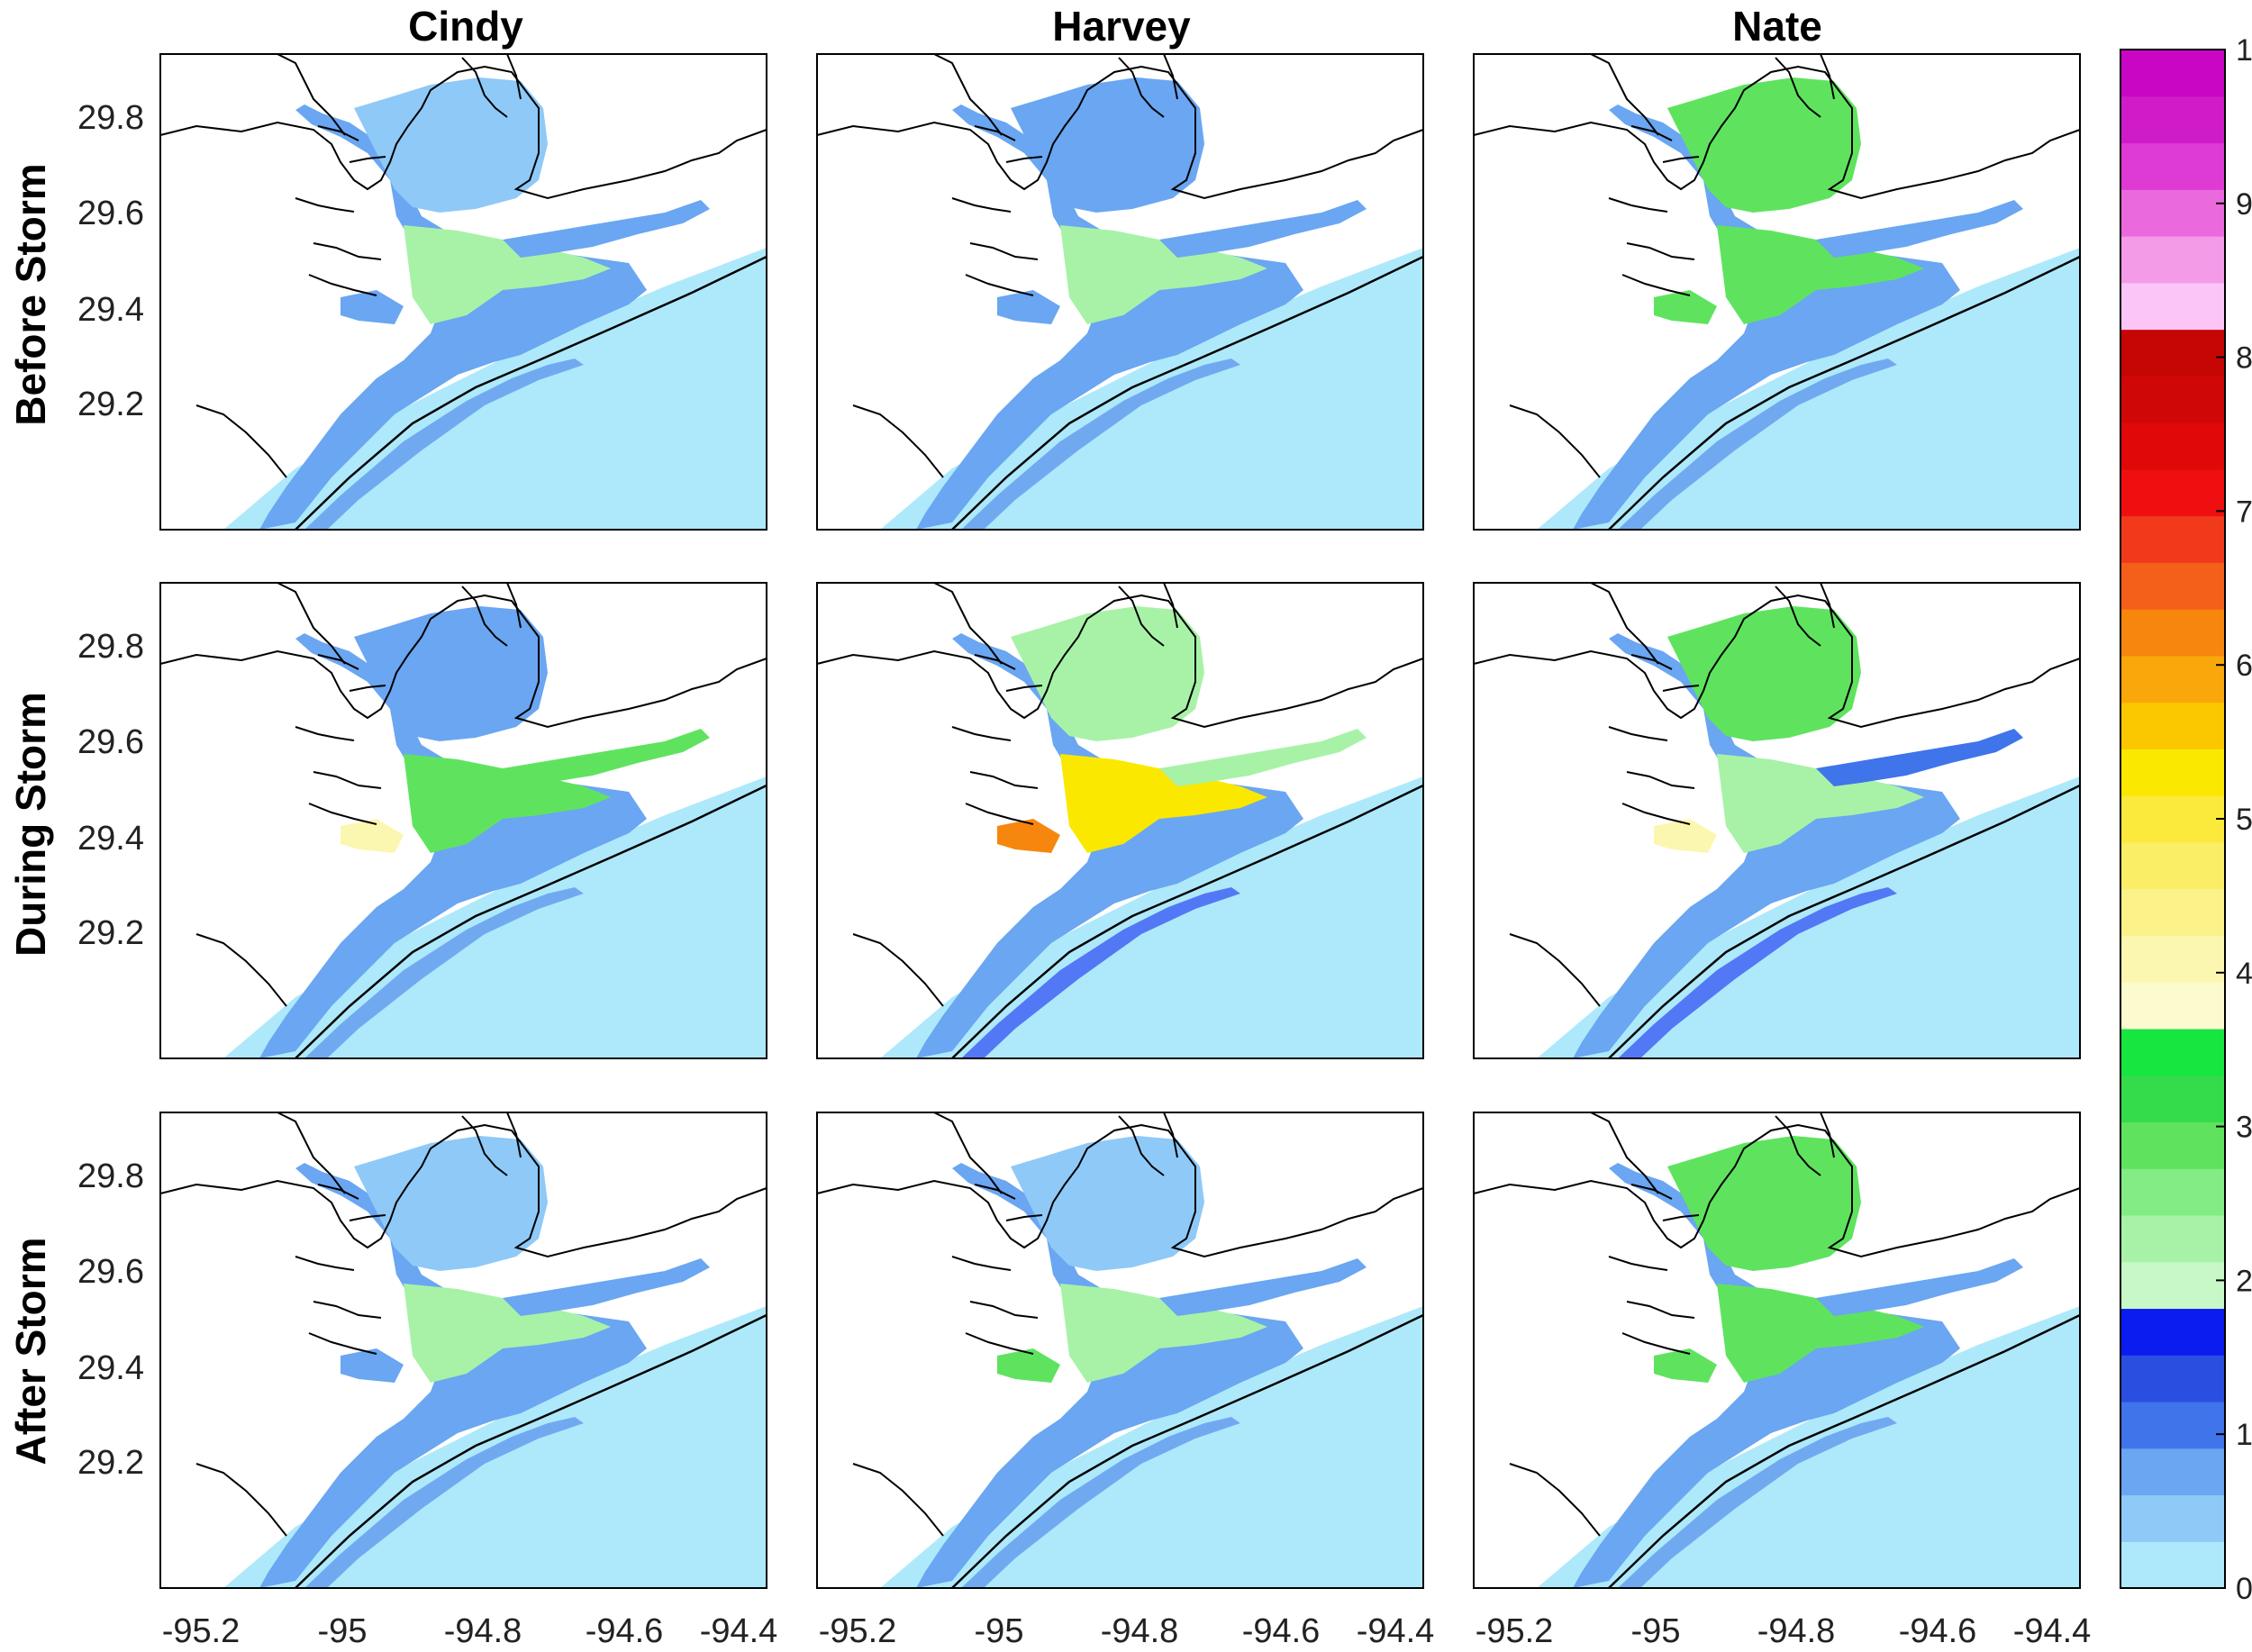 The width and height of the screenshot is (2252, 1652). I want to click on colorbar-tick-label: 9, so click(2244, 204).